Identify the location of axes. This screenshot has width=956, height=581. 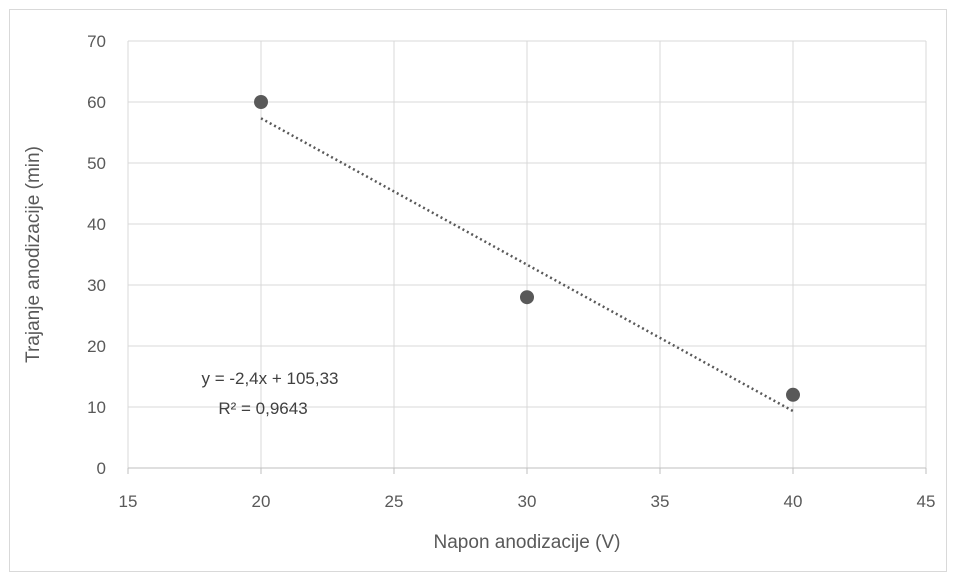
(527, 470).